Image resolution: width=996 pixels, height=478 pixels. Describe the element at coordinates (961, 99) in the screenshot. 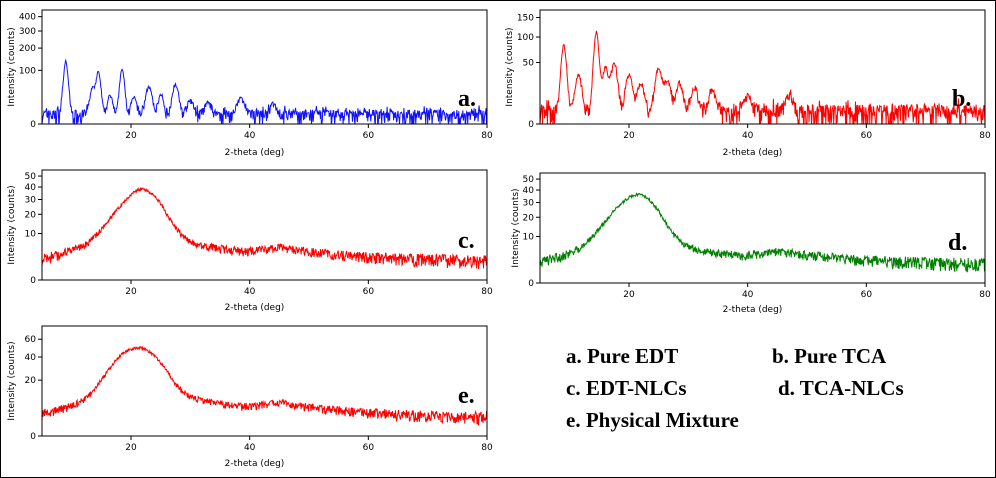

I see `panel-letter: b.` at that location.